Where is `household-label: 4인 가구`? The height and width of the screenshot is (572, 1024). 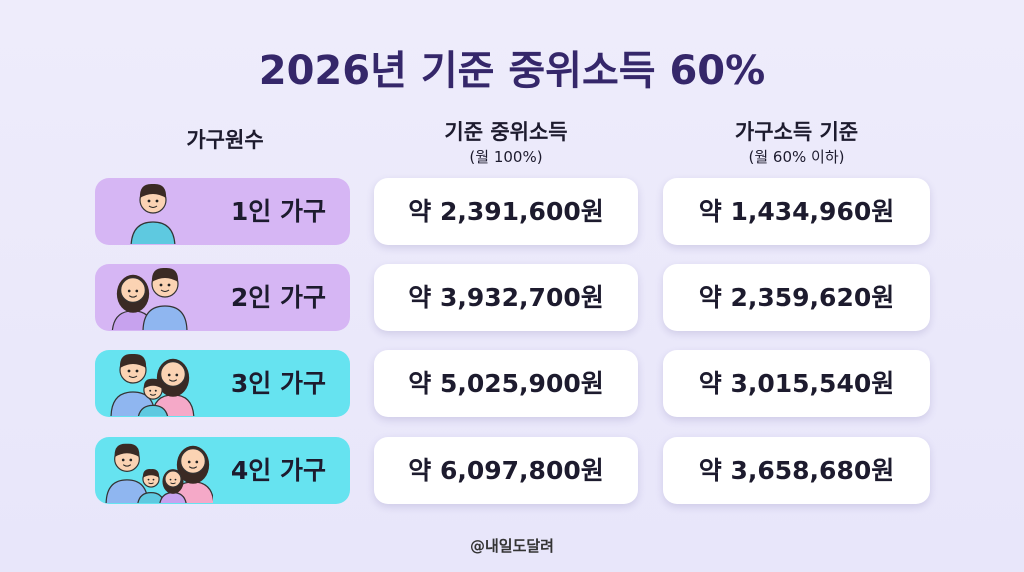
household-label: 4인 가구 is located at coordinates (278, 470).